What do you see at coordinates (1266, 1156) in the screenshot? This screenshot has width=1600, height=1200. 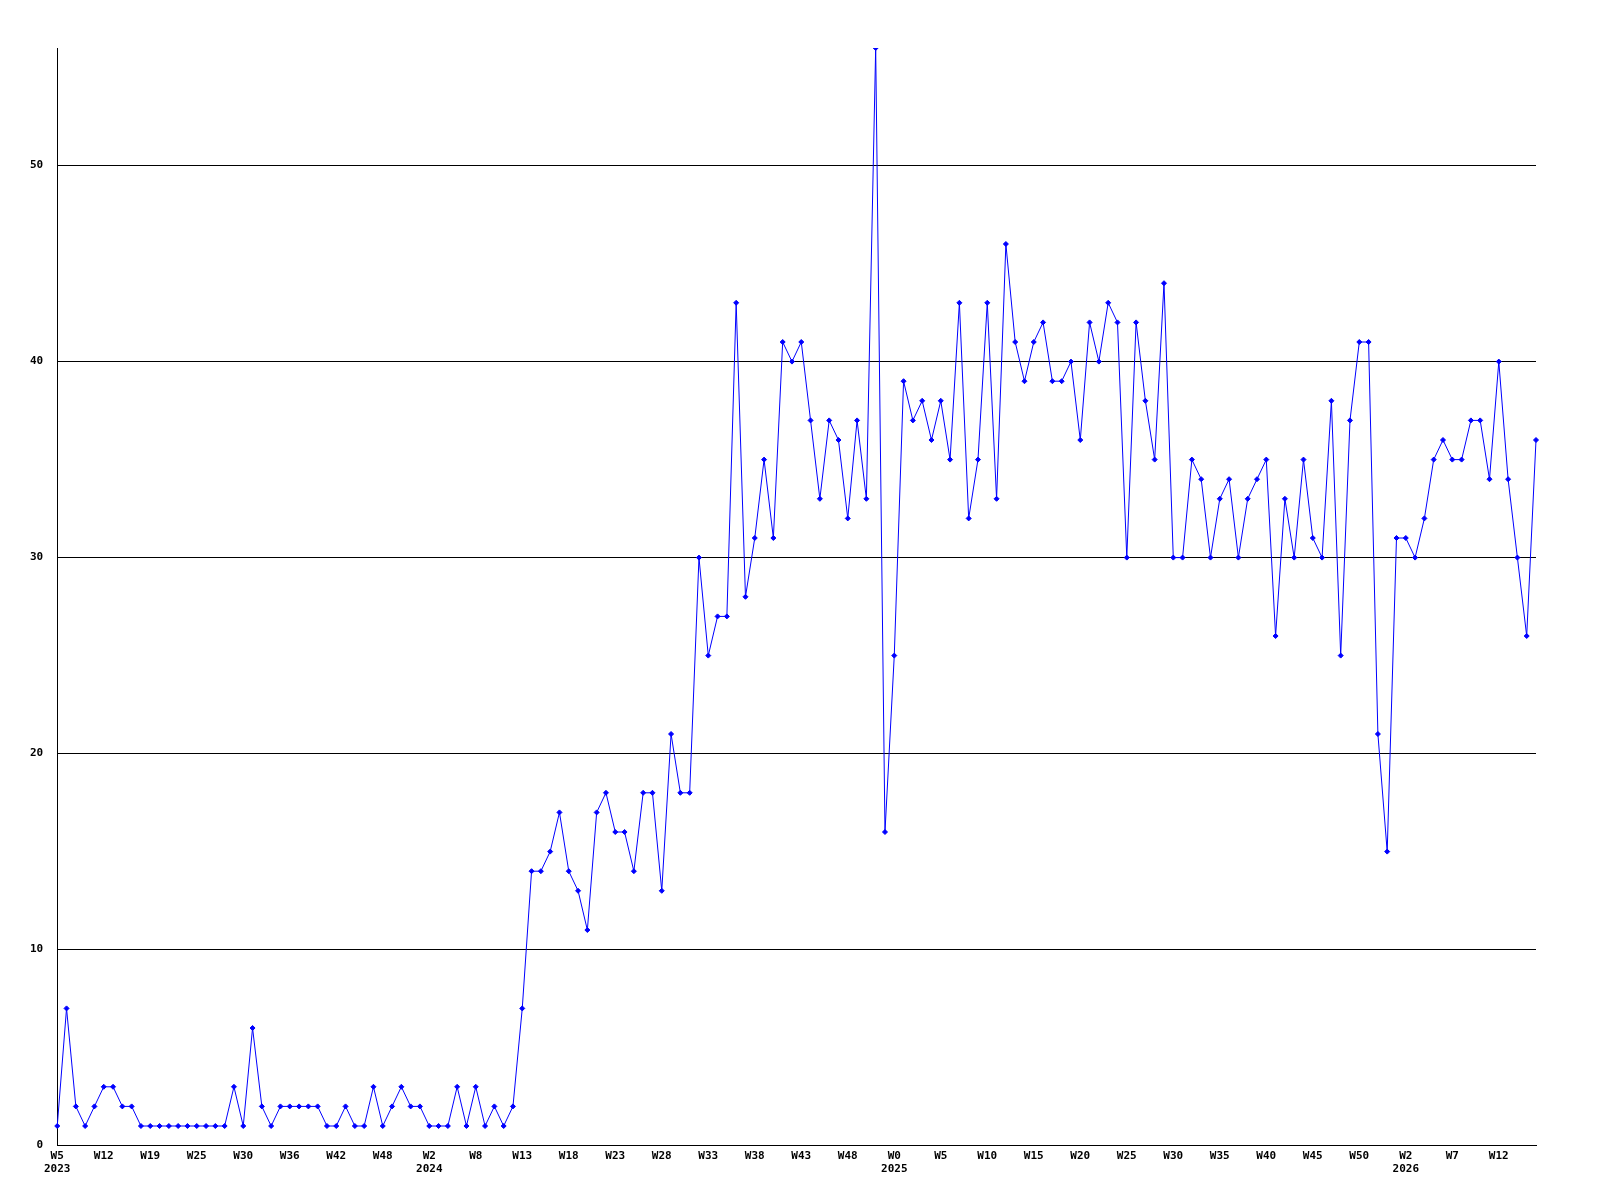 I see `x-tick-label: W40` at bounding box center [1266, 1156].